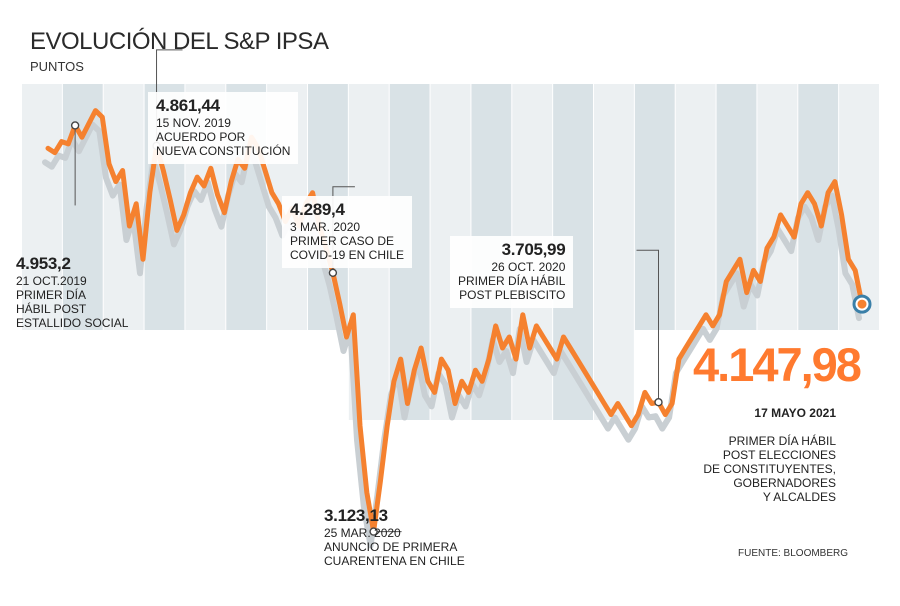 The height and width of the screenshot is (606, 900). I want to click on annotation-text: ACUERDO POR NUEVA CONSTITUCIÓN, so click(223, 144).